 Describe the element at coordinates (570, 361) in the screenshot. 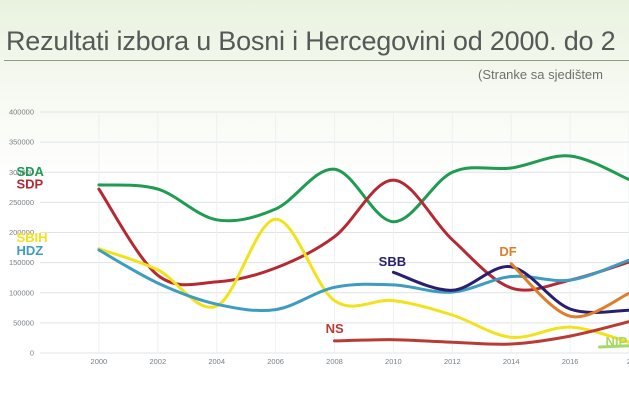

I see `x-tick-label: 2016` at that location.